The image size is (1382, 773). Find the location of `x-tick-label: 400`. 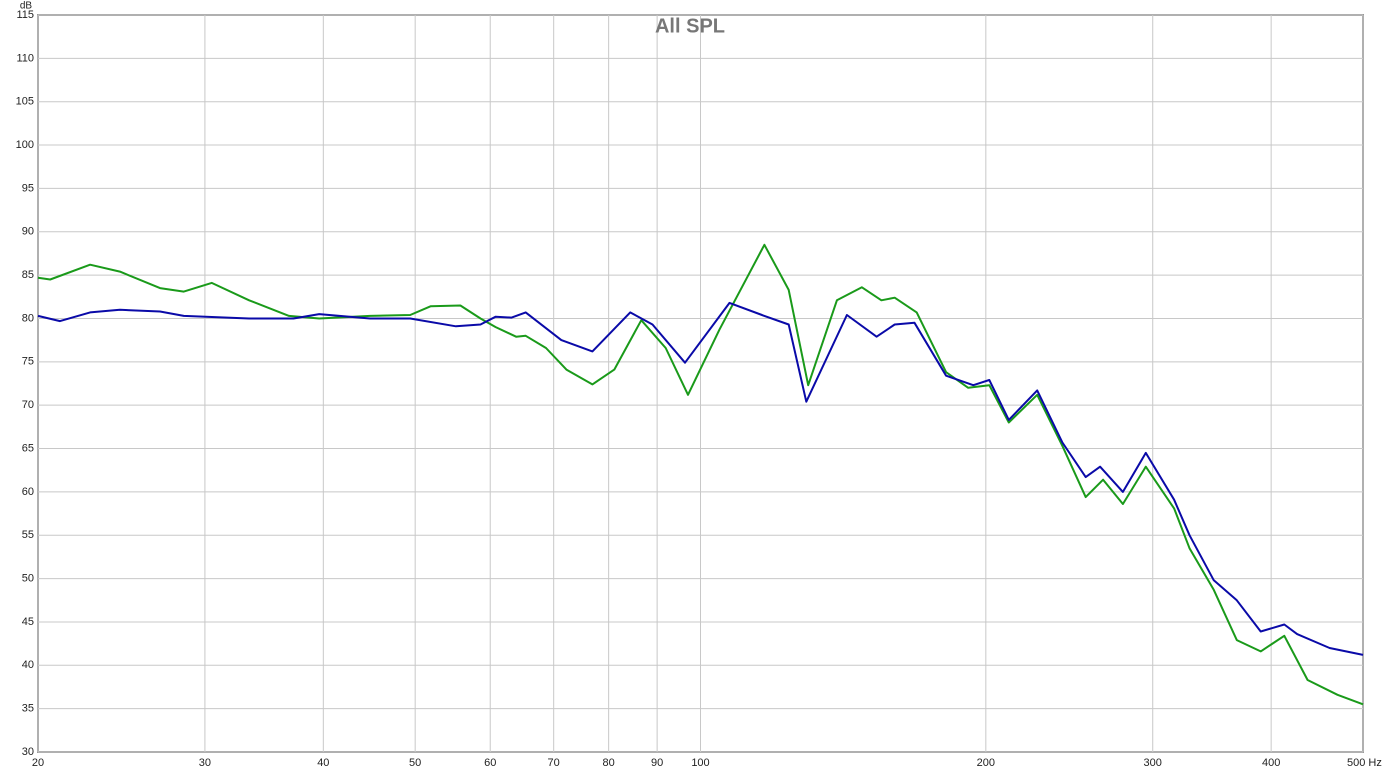

x-tick-label: 400 is located at coordinates (1271, 763).